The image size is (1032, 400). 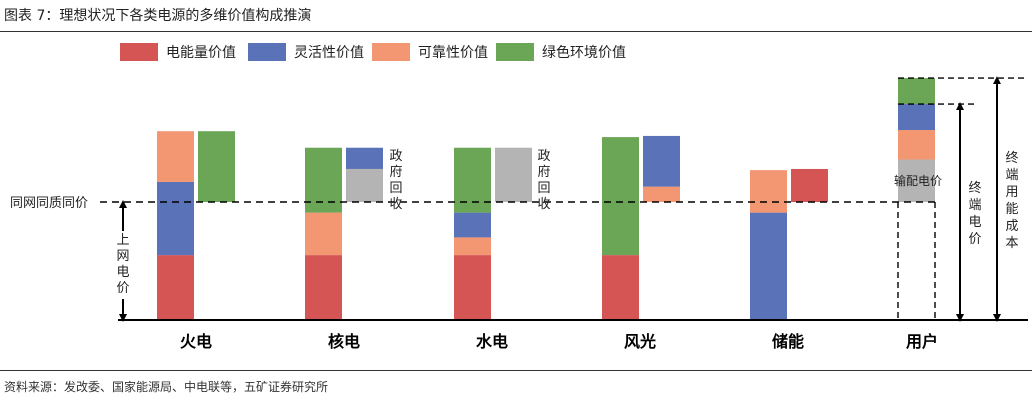 What do you see at coordinates (974, 205) in the screenshot?
I see `terminal-price-label-char-1: 端` at bounding box center [974, 205].